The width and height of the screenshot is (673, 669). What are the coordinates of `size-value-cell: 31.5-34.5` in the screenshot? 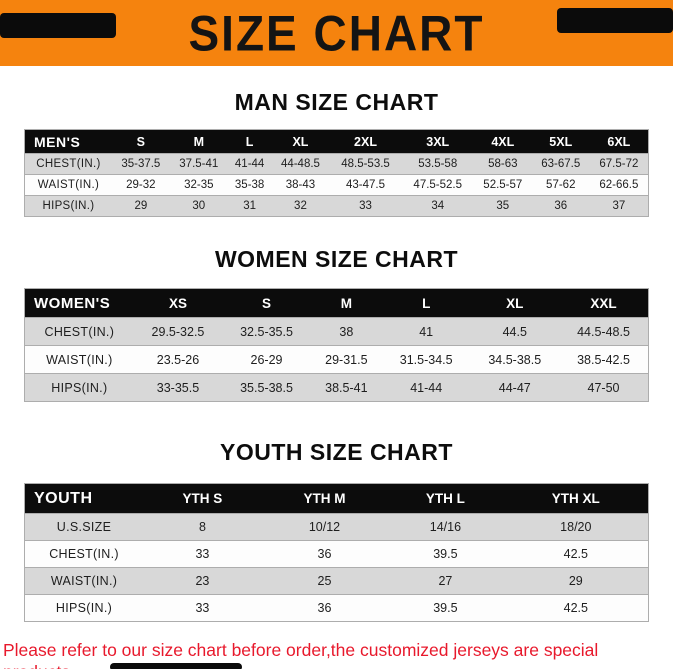 It's located at (426, 359).